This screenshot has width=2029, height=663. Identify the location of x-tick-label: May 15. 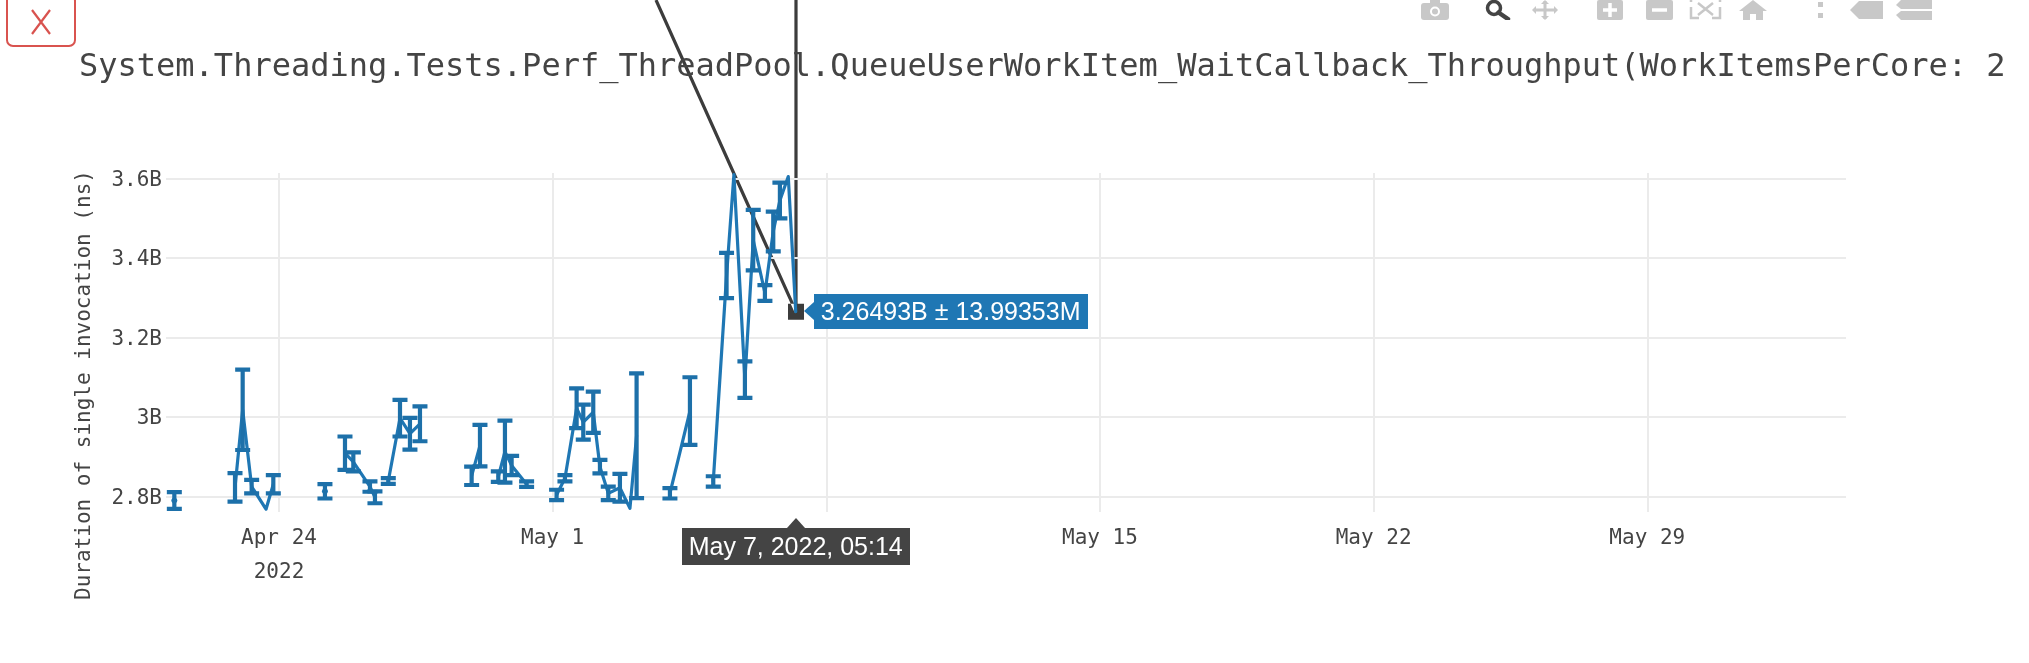
(1100, 537).